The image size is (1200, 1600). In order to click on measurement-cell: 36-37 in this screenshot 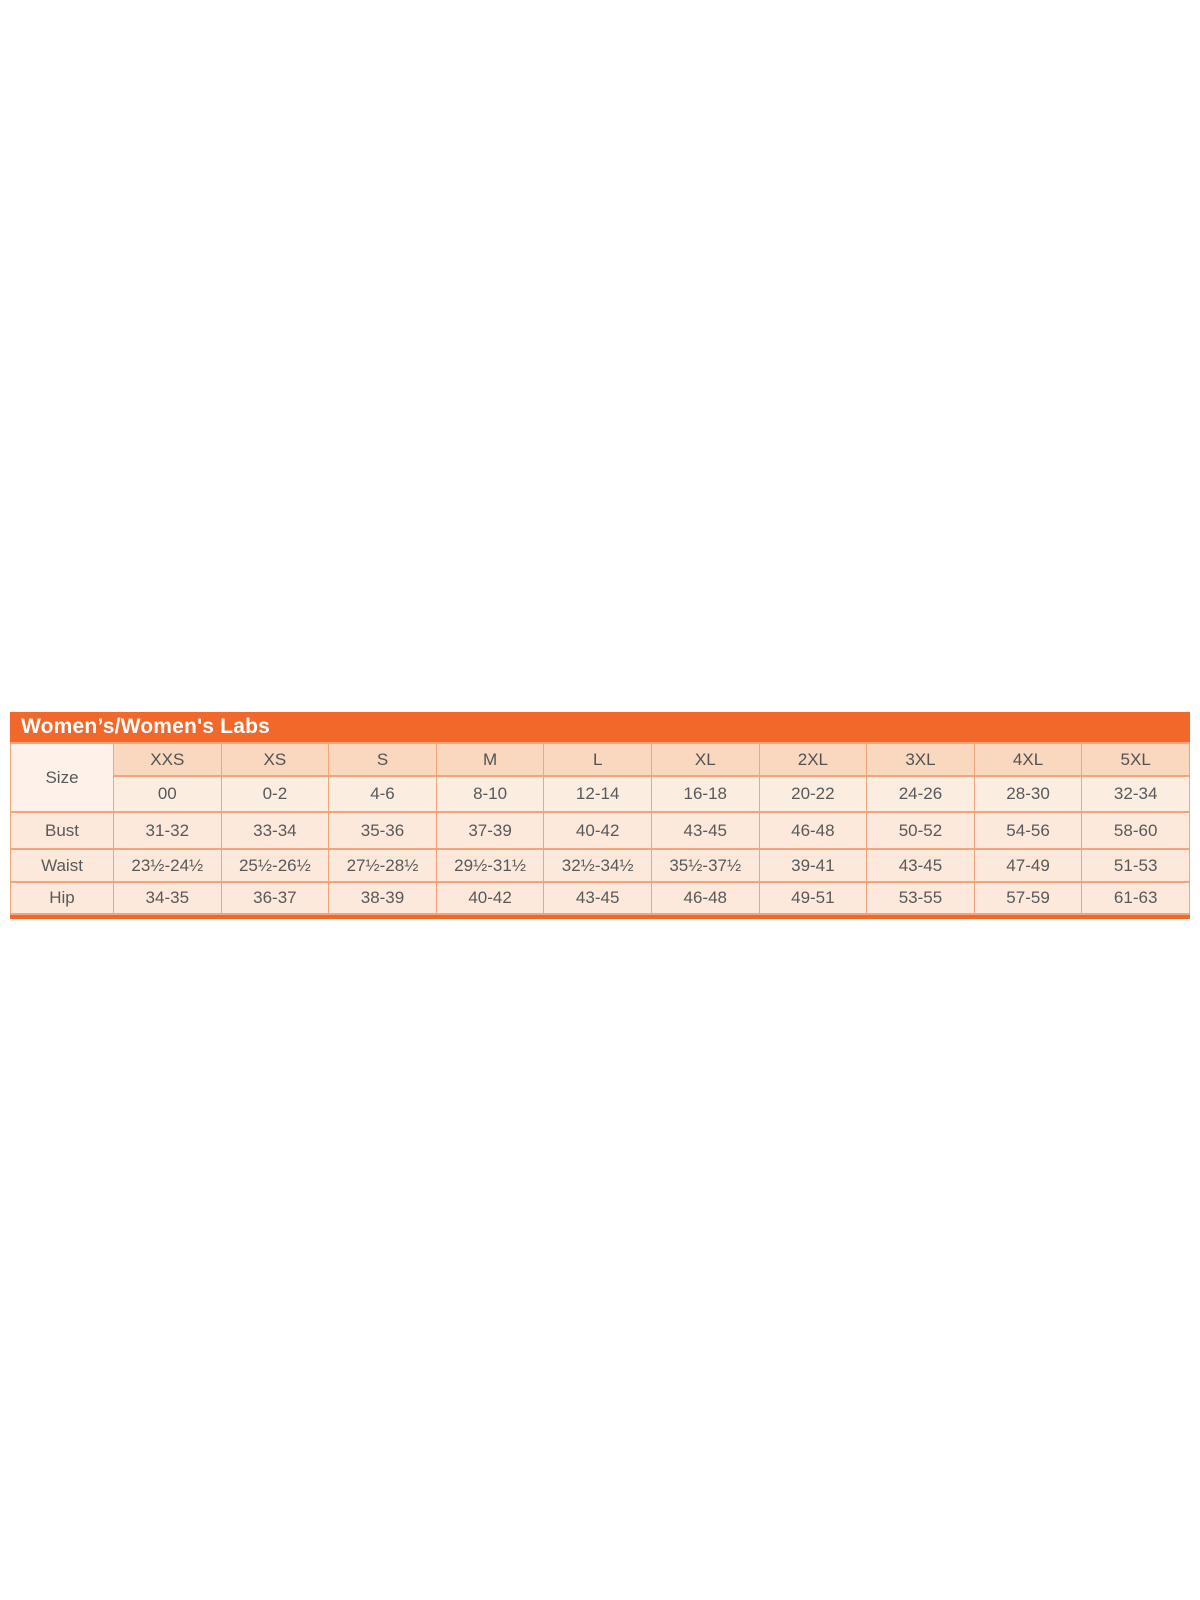, I will do `click(275, 898)`.